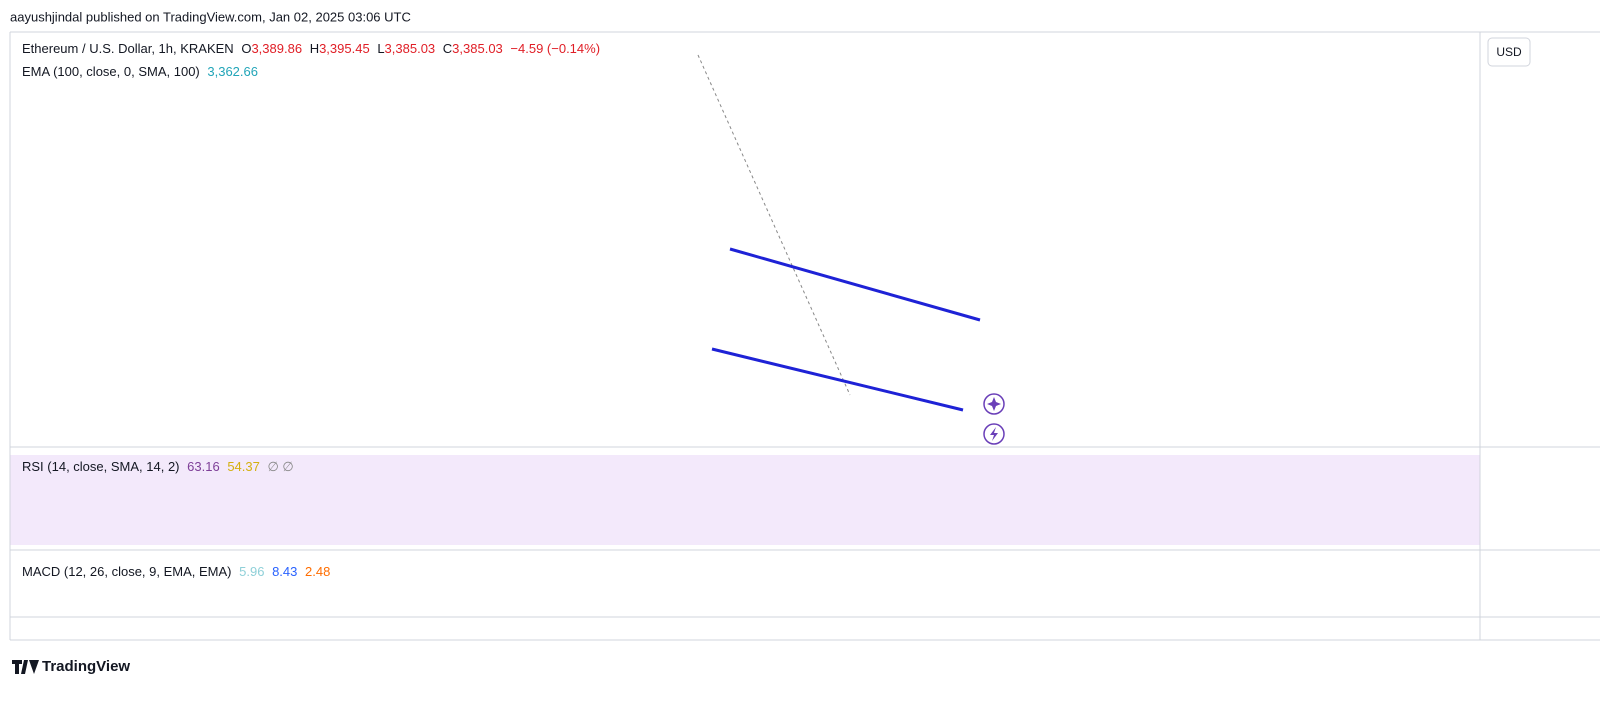  Describe the element at coordinates (86, 666) in the screenshot. I see `brand: TradingView` at that location.